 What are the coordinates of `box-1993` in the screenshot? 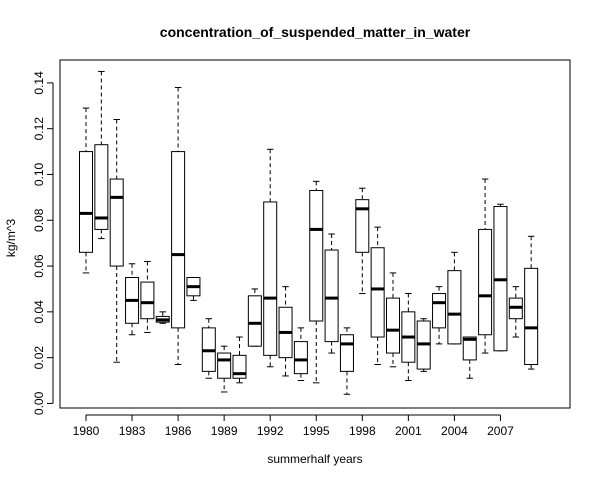 It's located at (285, 331).